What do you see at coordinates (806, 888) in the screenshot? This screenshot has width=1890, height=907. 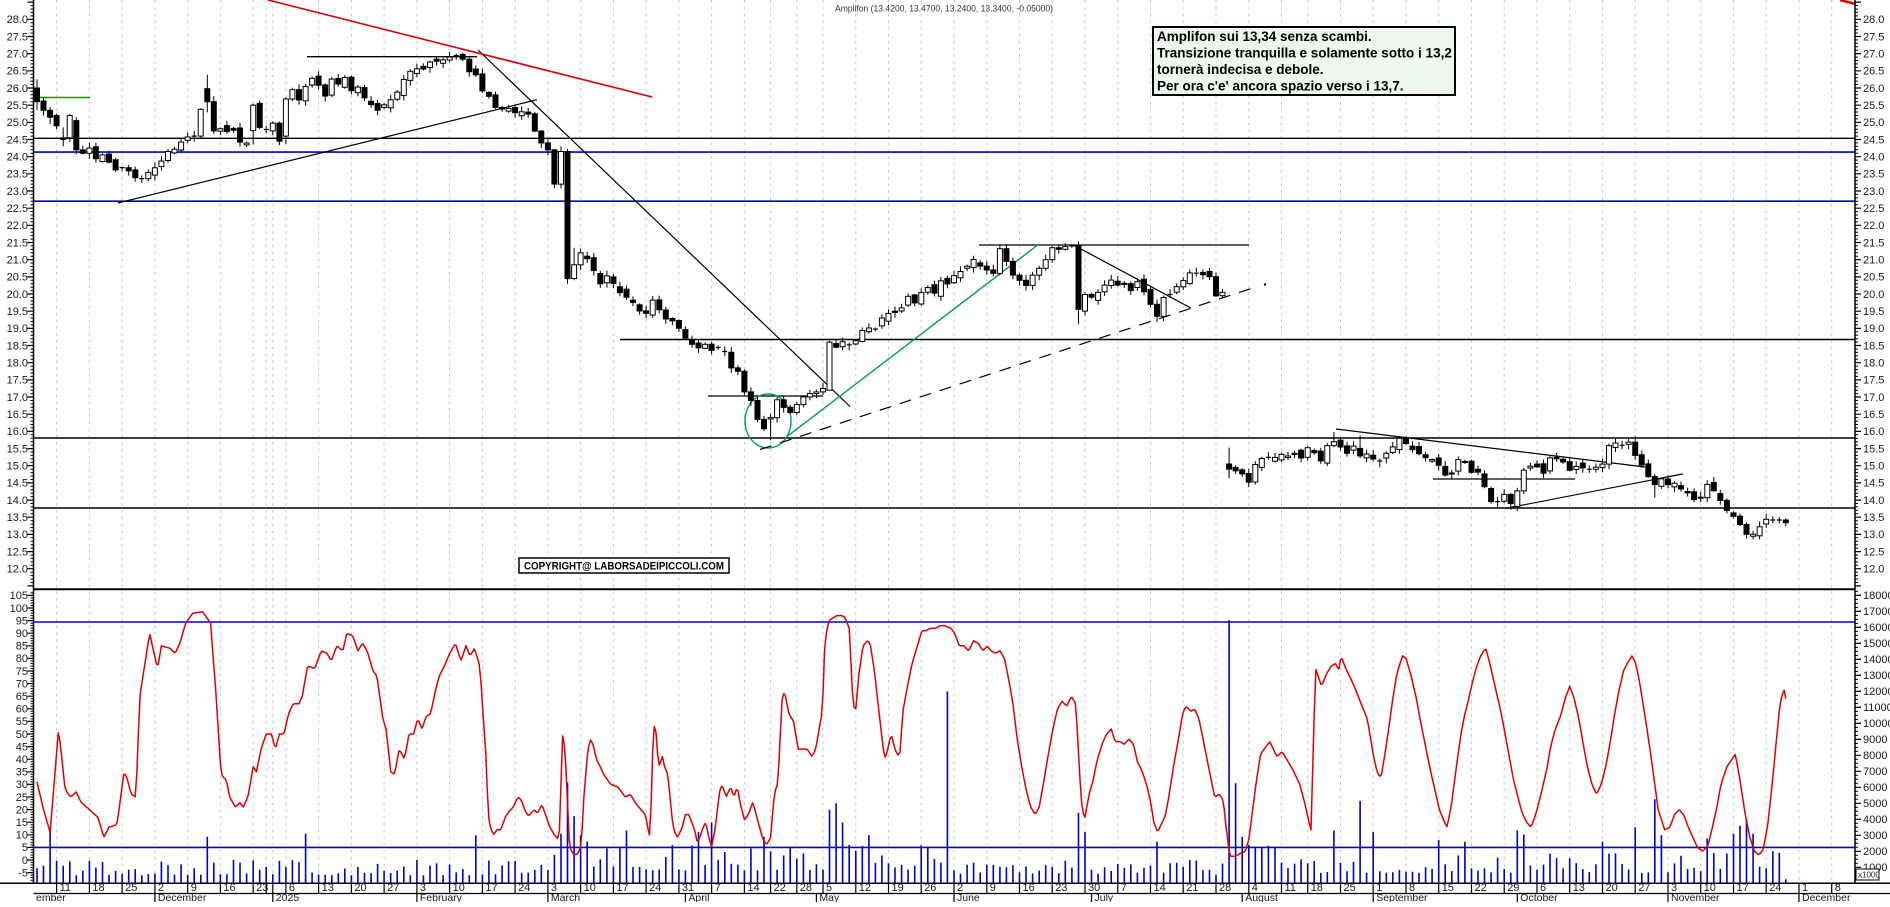 I see `svg-text: 28` at bounding box center [806, 888].